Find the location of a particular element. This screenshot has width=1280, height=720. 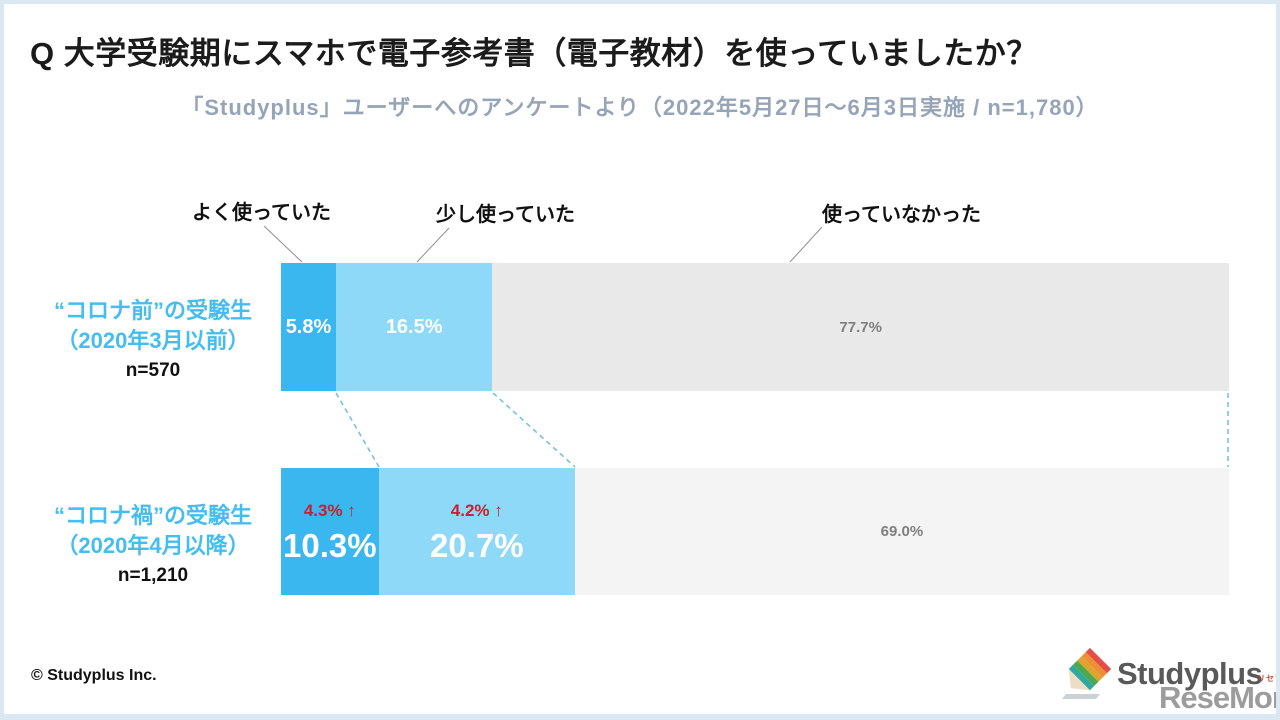

copyright-text: © Studyplus Inc. is located at coordinates (94, 675).